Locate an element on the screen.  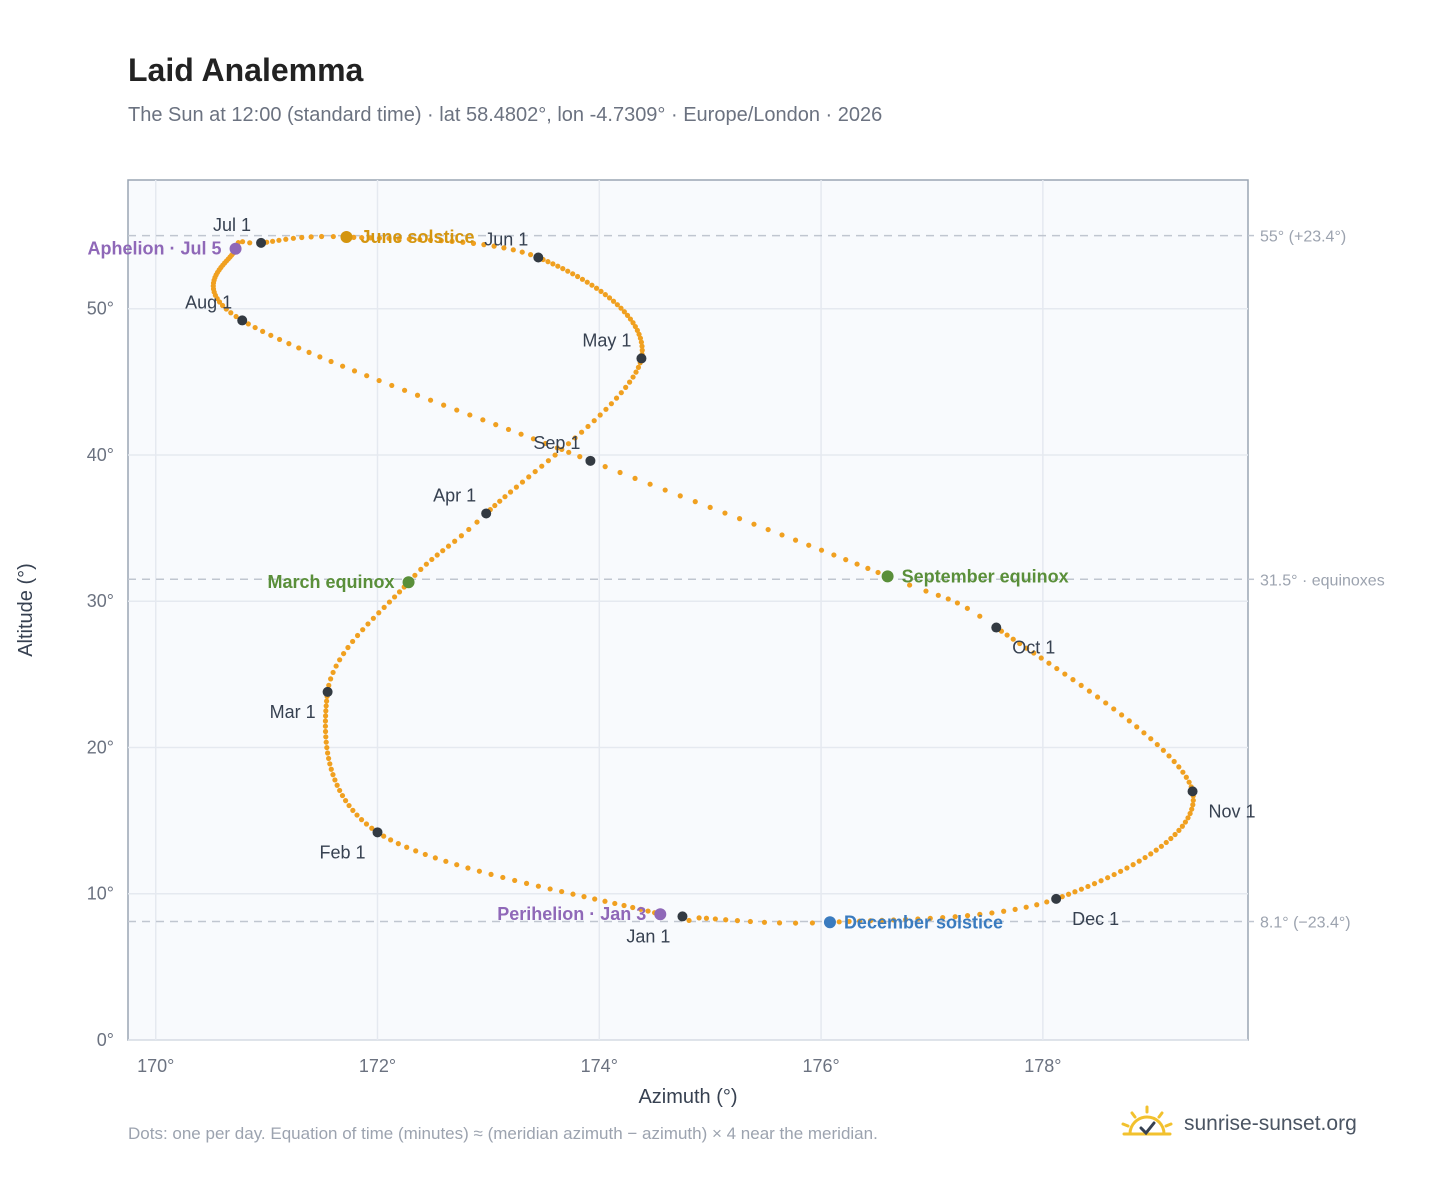
event-marker is located at coordinates (829, 922).